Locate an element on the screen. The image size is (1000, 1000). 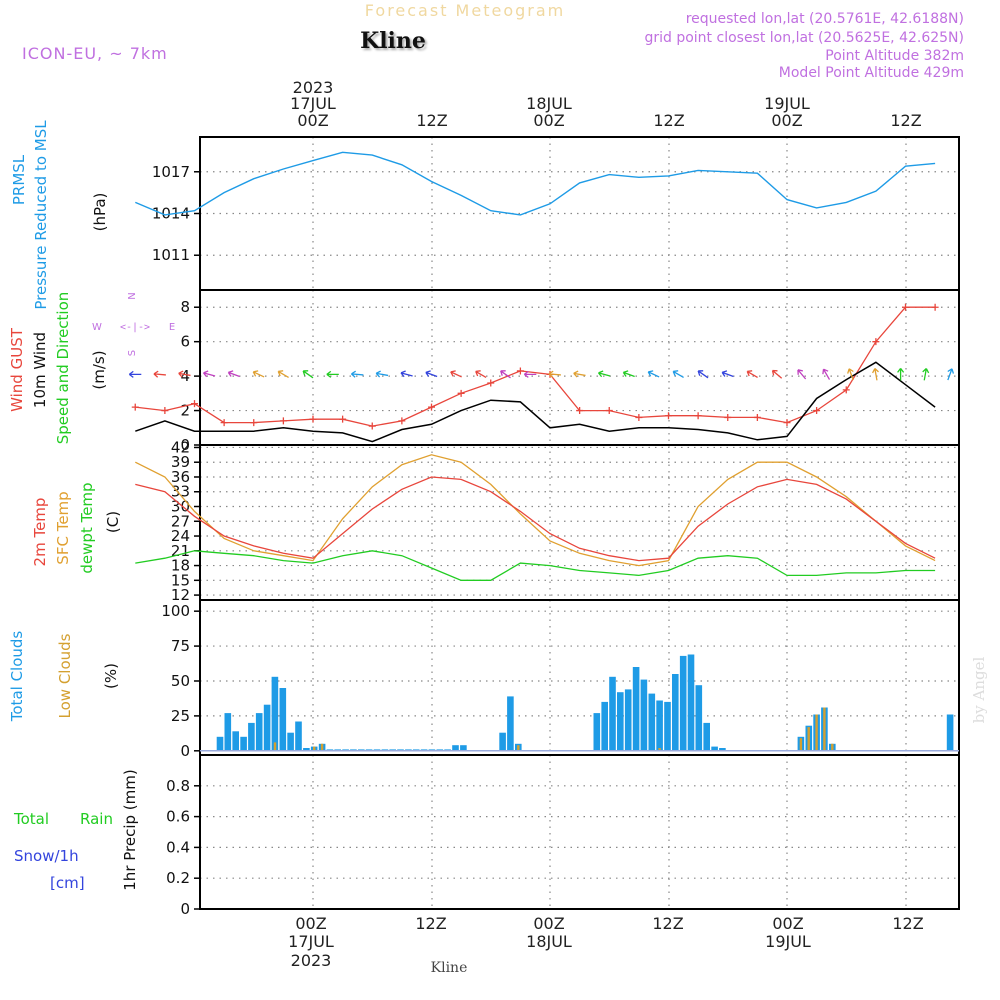
pressure-label-2: Pressure Reduced to MSL is located at coordinates (41, 215).